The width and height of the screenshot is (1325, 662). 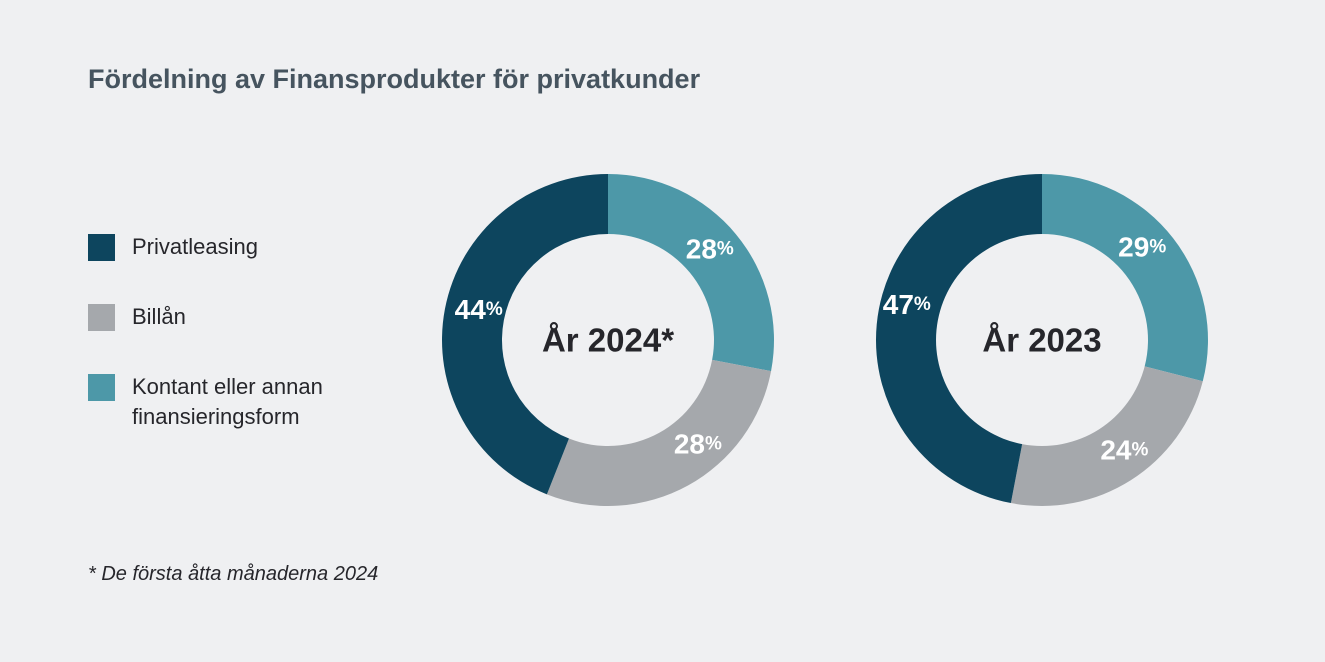 I want to click on donut-svg-0: 28% 28% 44% År 2024*, so click(x=608, y=340).